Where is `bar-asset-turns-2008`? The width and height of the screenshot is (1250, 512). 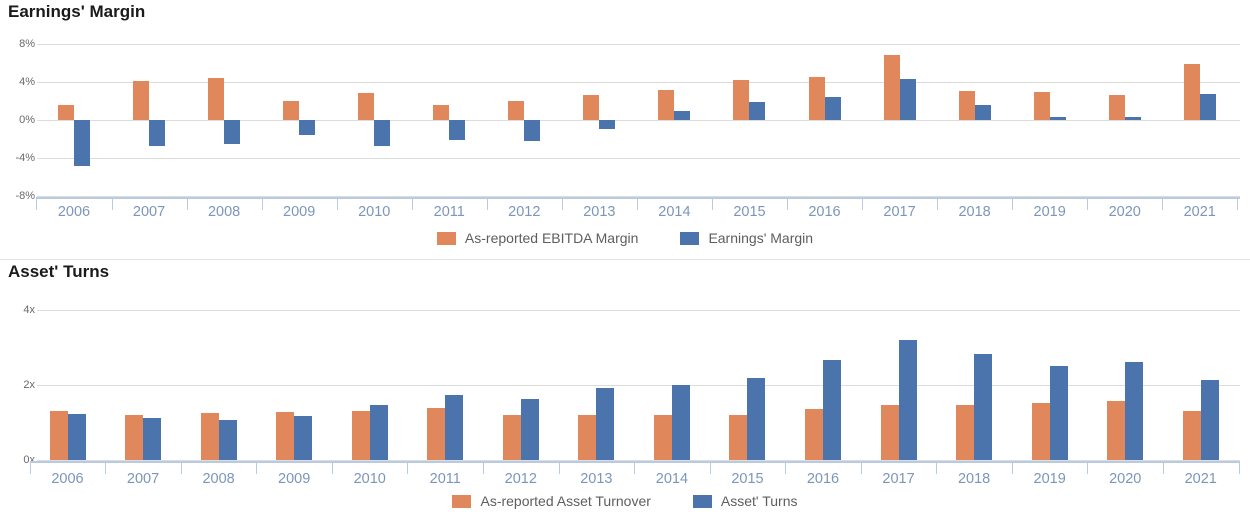
bar-asset-turns-2008 is located at coordinates (227, 439).